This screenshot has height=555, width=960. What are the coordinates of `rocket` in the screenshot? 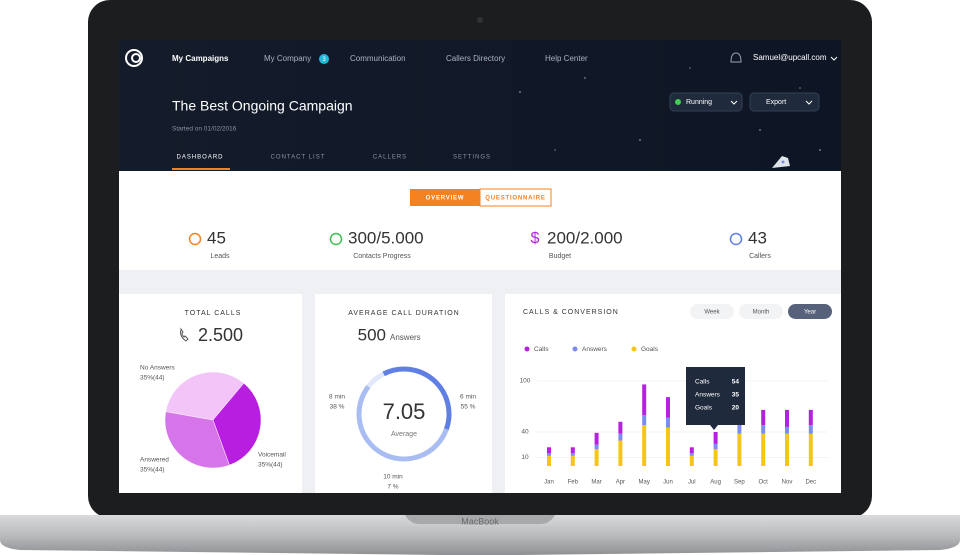 It's located at (781, 162).